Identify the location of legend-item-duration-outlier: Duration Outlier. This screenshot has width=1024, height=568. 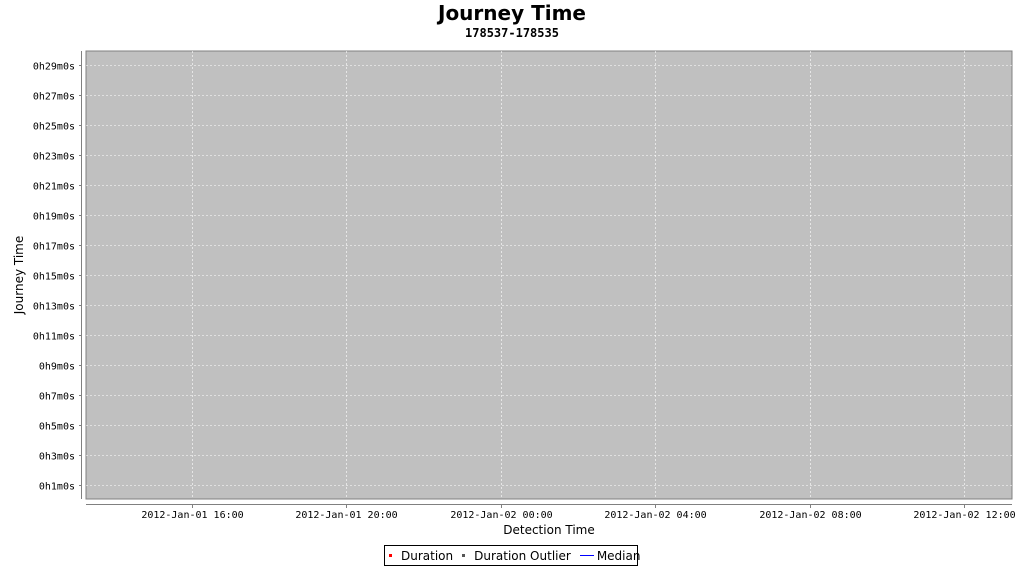
(516, 556).